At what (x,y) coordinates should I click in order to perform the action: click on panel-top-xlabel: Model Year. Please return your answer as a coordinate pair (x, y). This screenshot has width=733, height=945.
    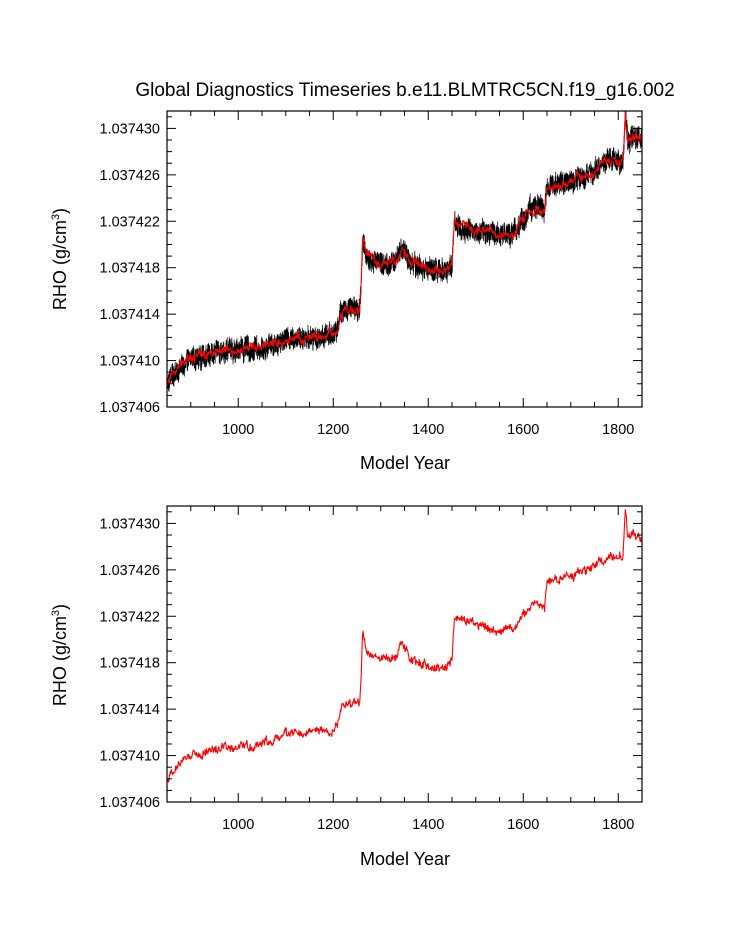
    Looking at the image, I should click on (405, 463).